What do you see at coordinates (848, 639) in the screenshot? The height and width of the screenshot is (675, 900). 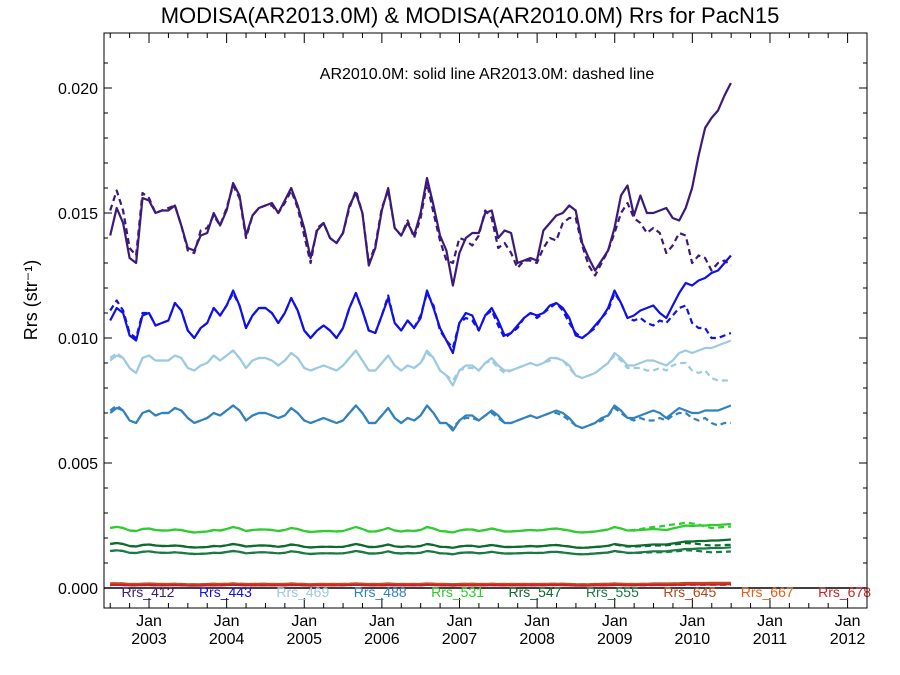 I see `x-tick-year-label: 2012` at bounding box center [848, 639].